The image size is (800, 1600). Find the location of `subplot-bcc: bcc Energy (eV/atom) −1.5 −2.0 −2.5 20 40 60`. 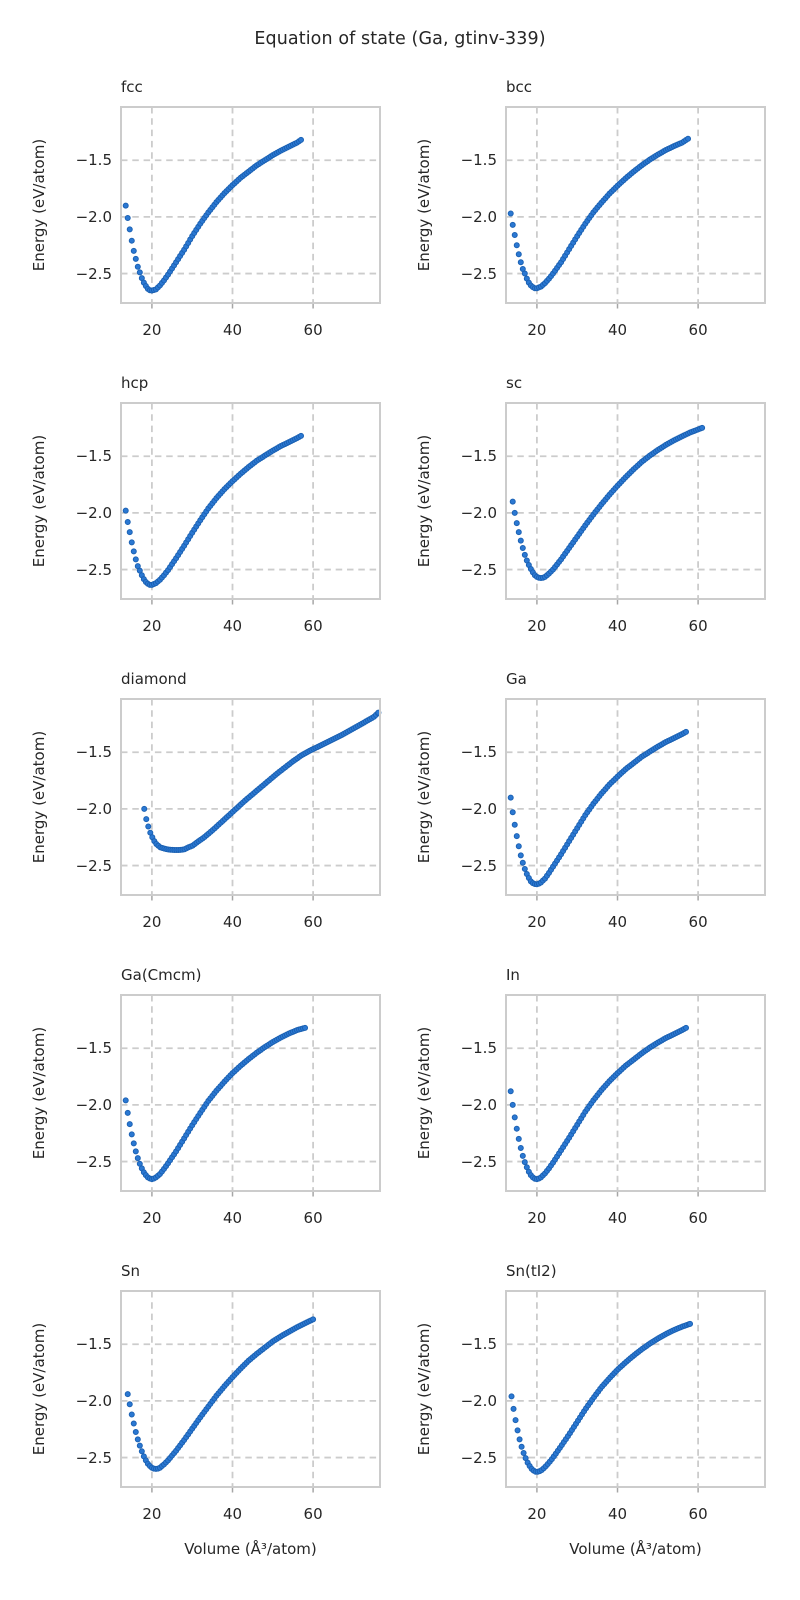

subplot-bcc: bcc Energy (eV/atom) −1.5 −2.0 −2.5 20 40 60 is located at coordinates (592, 219).